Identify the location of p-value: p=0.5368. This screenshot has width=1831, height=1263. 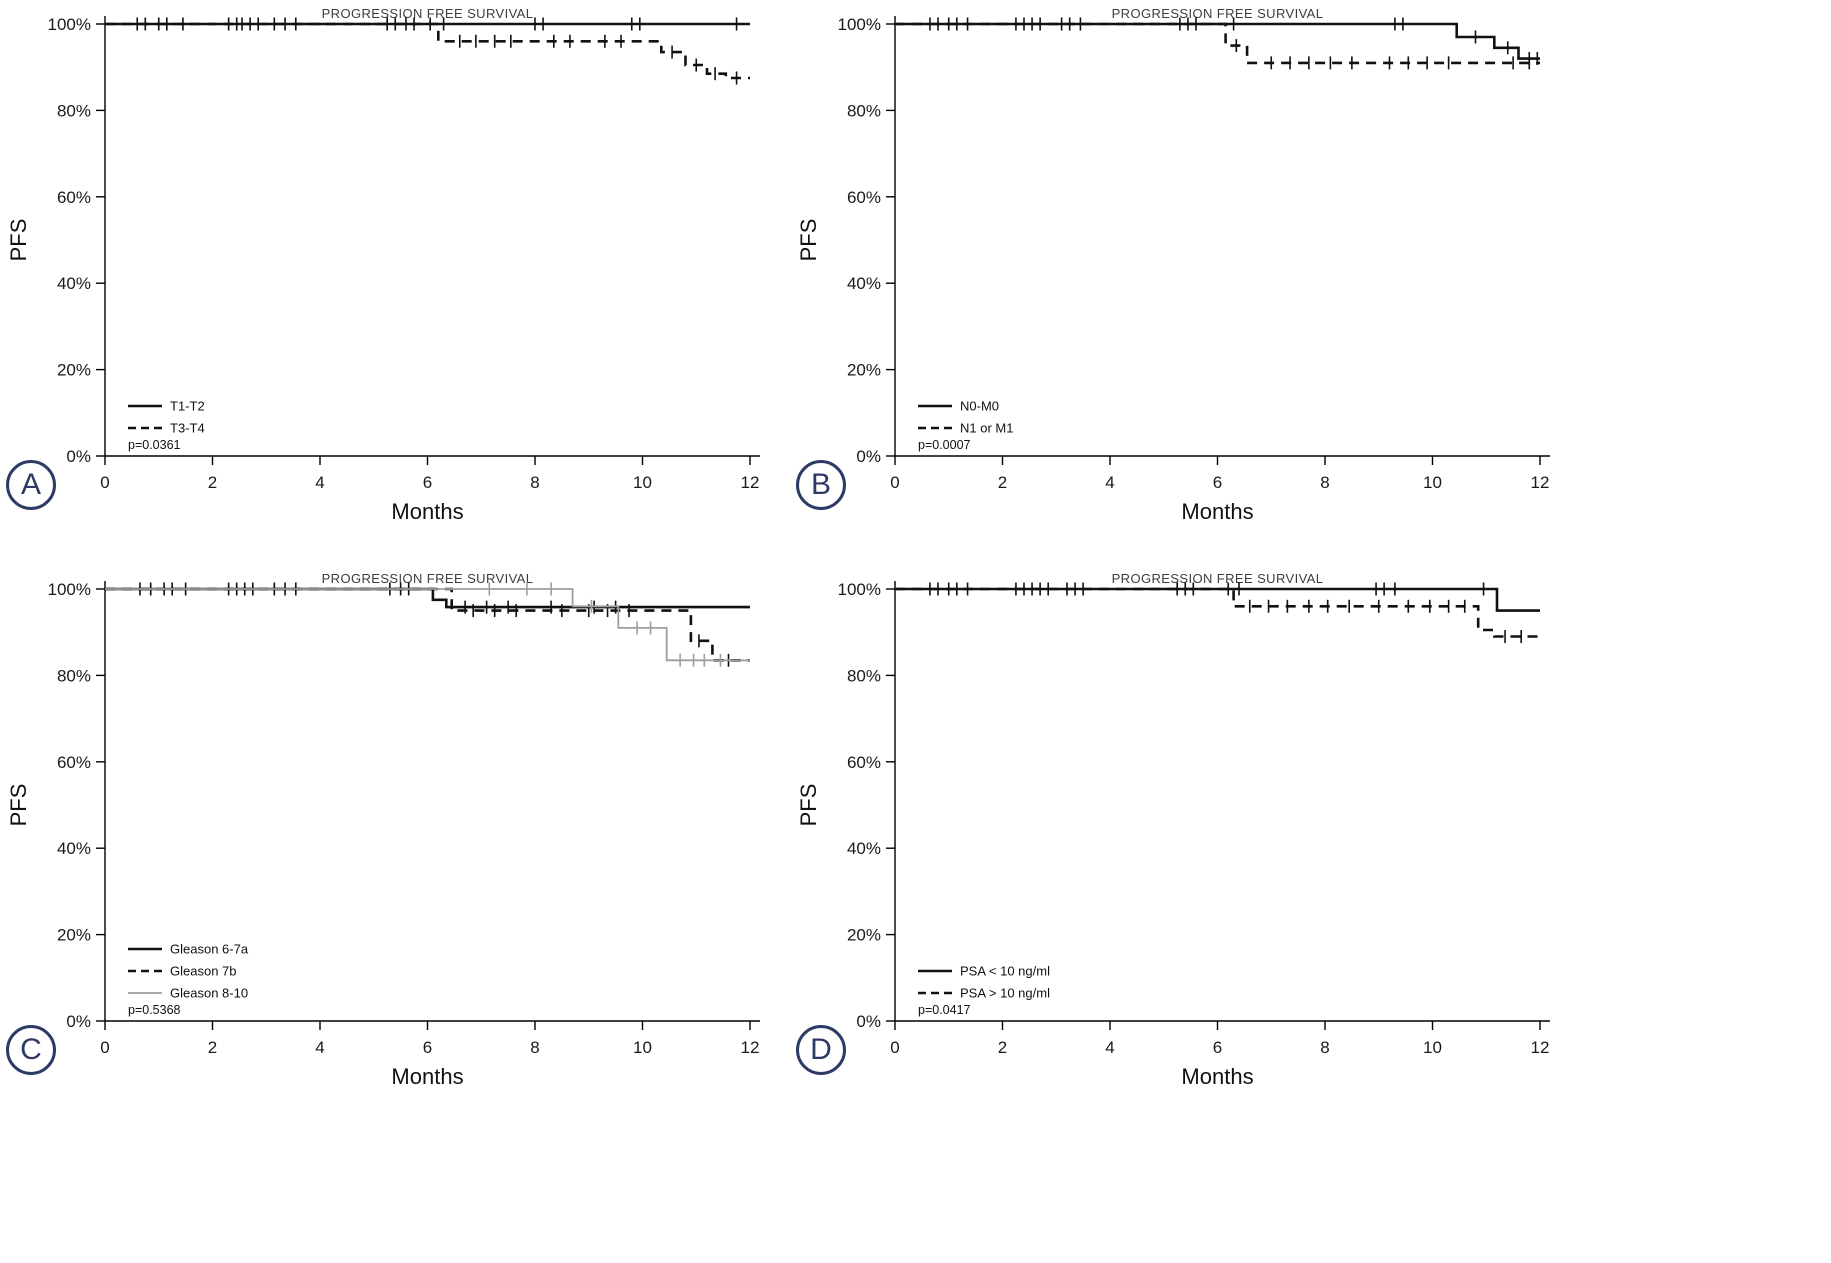
(154, 1010).